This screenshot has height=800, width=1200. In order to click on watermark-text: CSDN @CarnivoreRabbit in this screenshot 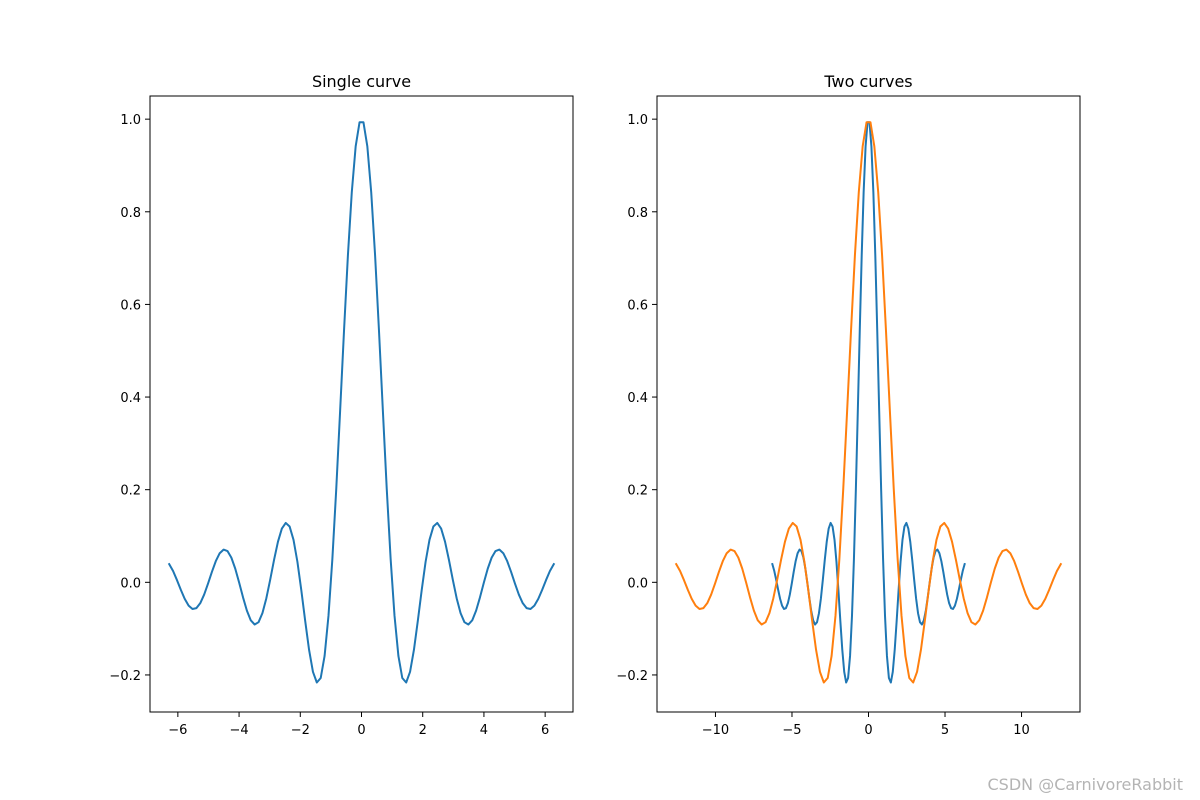, I will do `click(1086, 784)`.